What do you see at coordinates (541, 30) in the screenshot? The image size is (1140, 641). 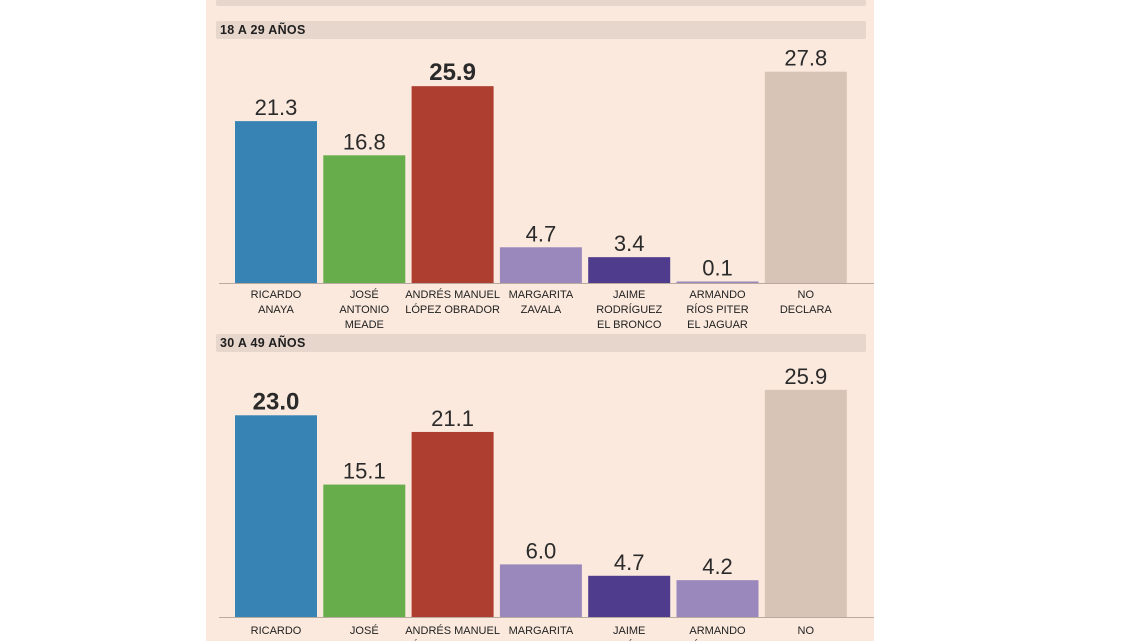 I see `section-header-18-29: 18 A 29 AÑOS` at bounding box center [541, 30].